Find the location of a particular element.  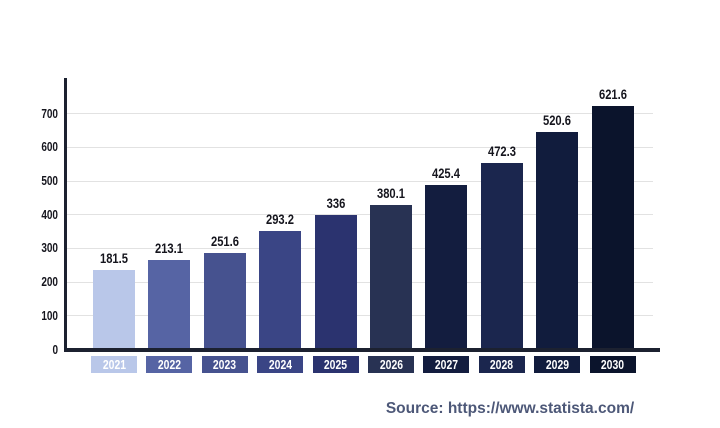

year-label-chip: 2027 is located at coordinates (446, 364).